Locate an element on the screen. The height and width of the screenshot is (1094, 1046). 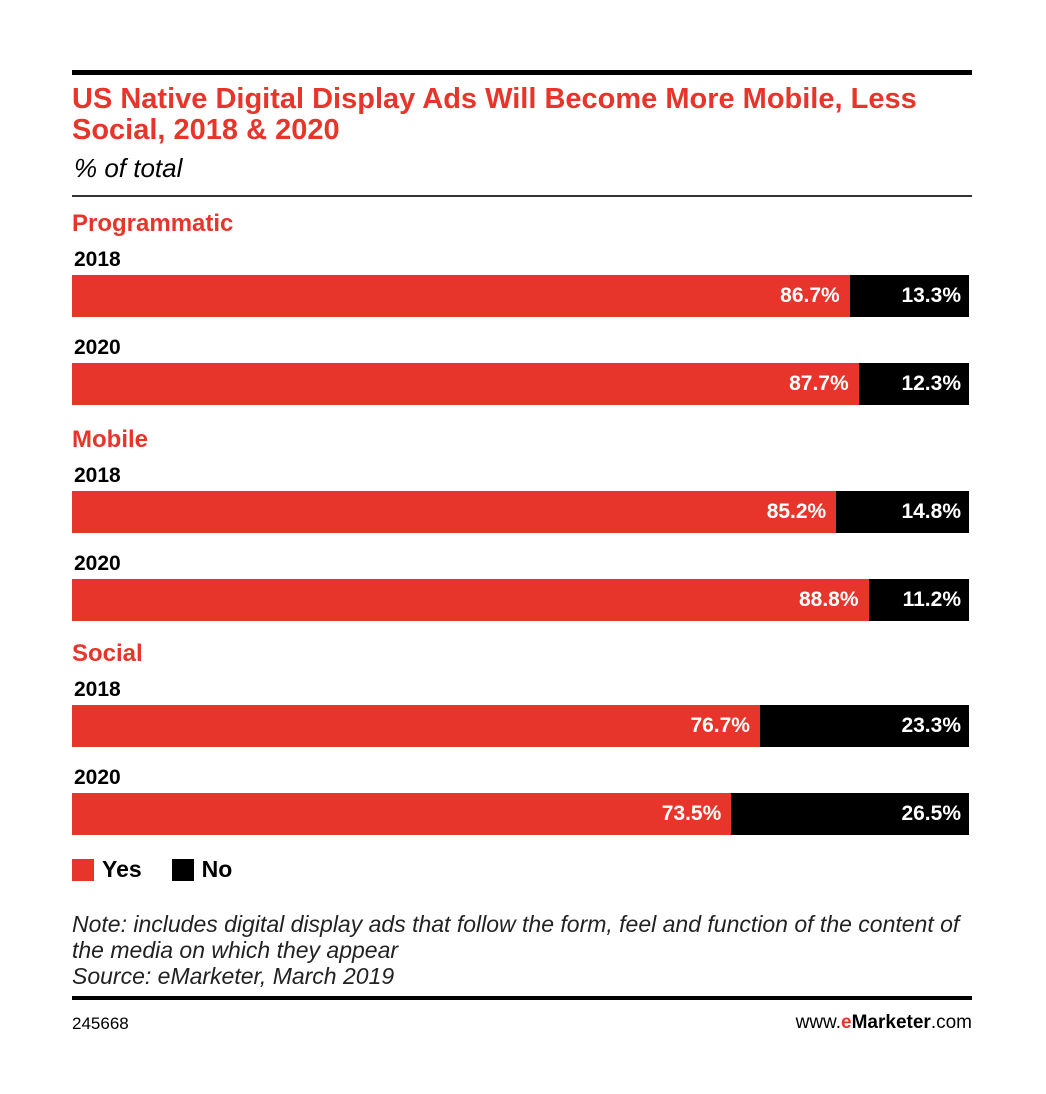
bar-no: 12.3% is located at coordinates (913, 384).